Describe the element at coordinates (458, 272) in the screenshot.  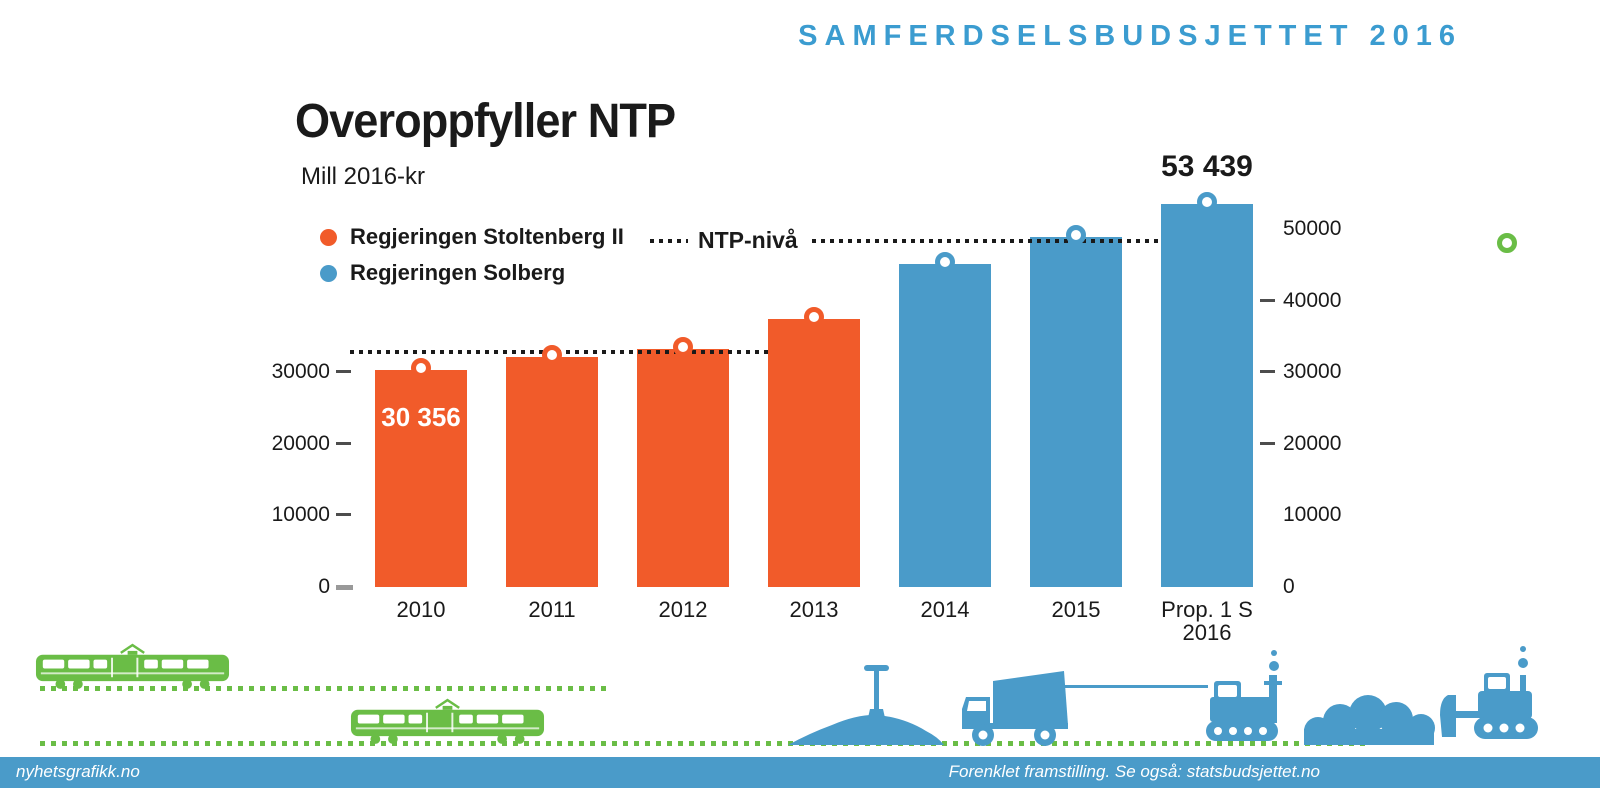
I see `legend-label: Regjeringen Solberg` at that location.